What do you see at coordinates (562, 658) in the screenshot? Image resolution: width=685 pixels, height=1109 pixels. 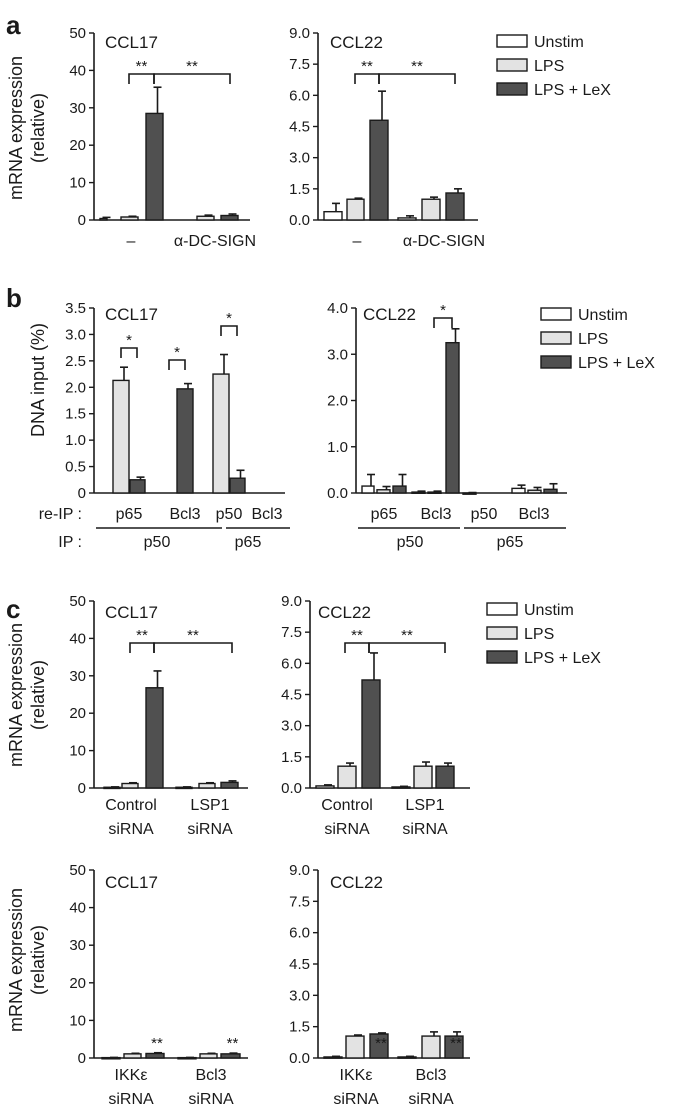 I see `legend-label: LPS + LeX` at bounding box center [562, 658].